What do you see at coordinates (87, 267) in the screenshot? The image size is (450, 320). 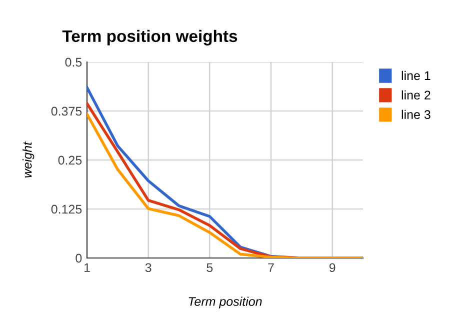 I see `x-tick-label: 1` at bounding box center [87, 267].